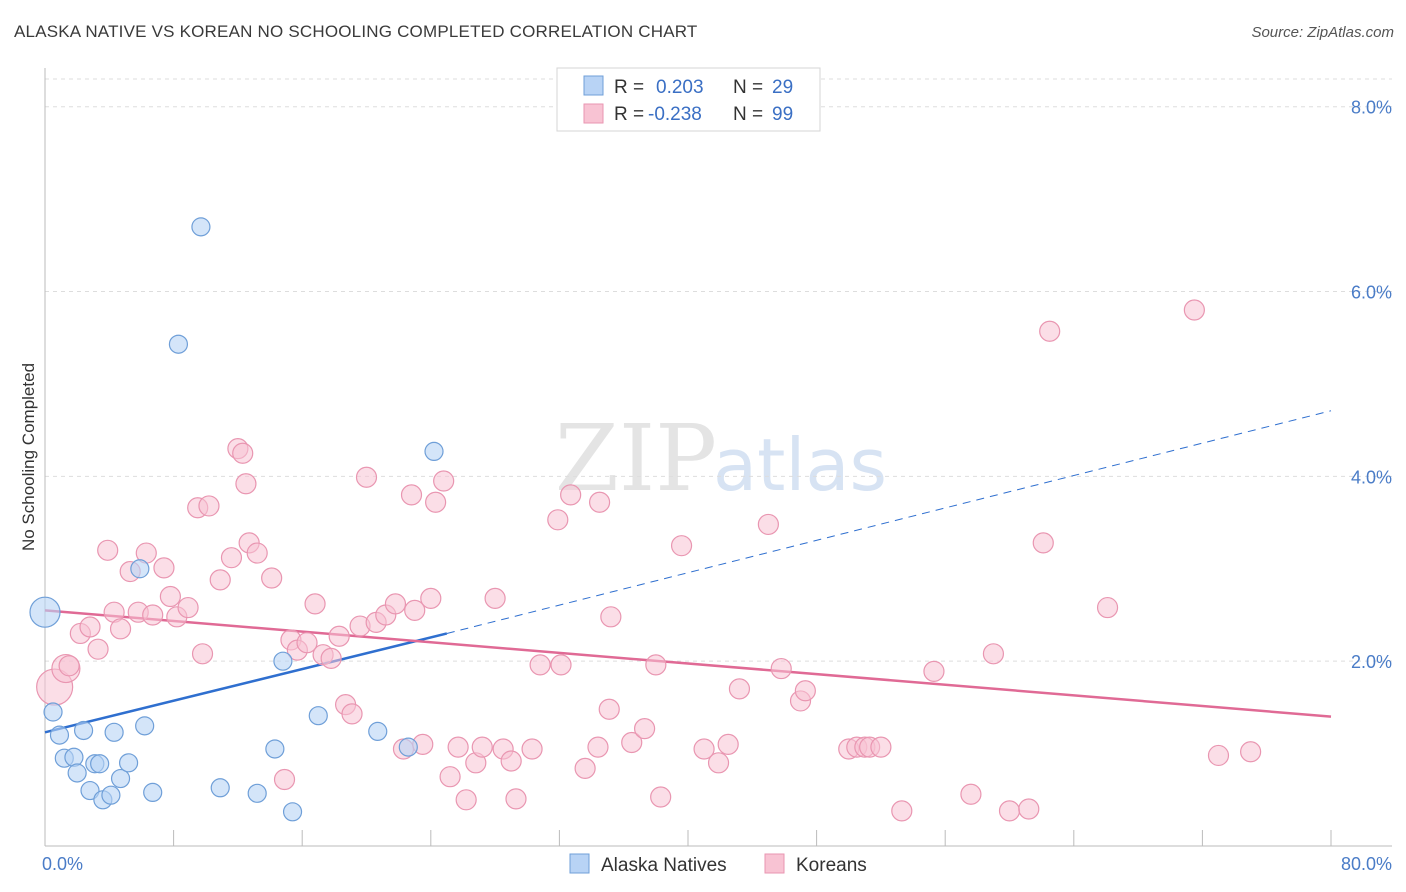  I want to click on x-tick-label: 0.0%, so click(62, 864).